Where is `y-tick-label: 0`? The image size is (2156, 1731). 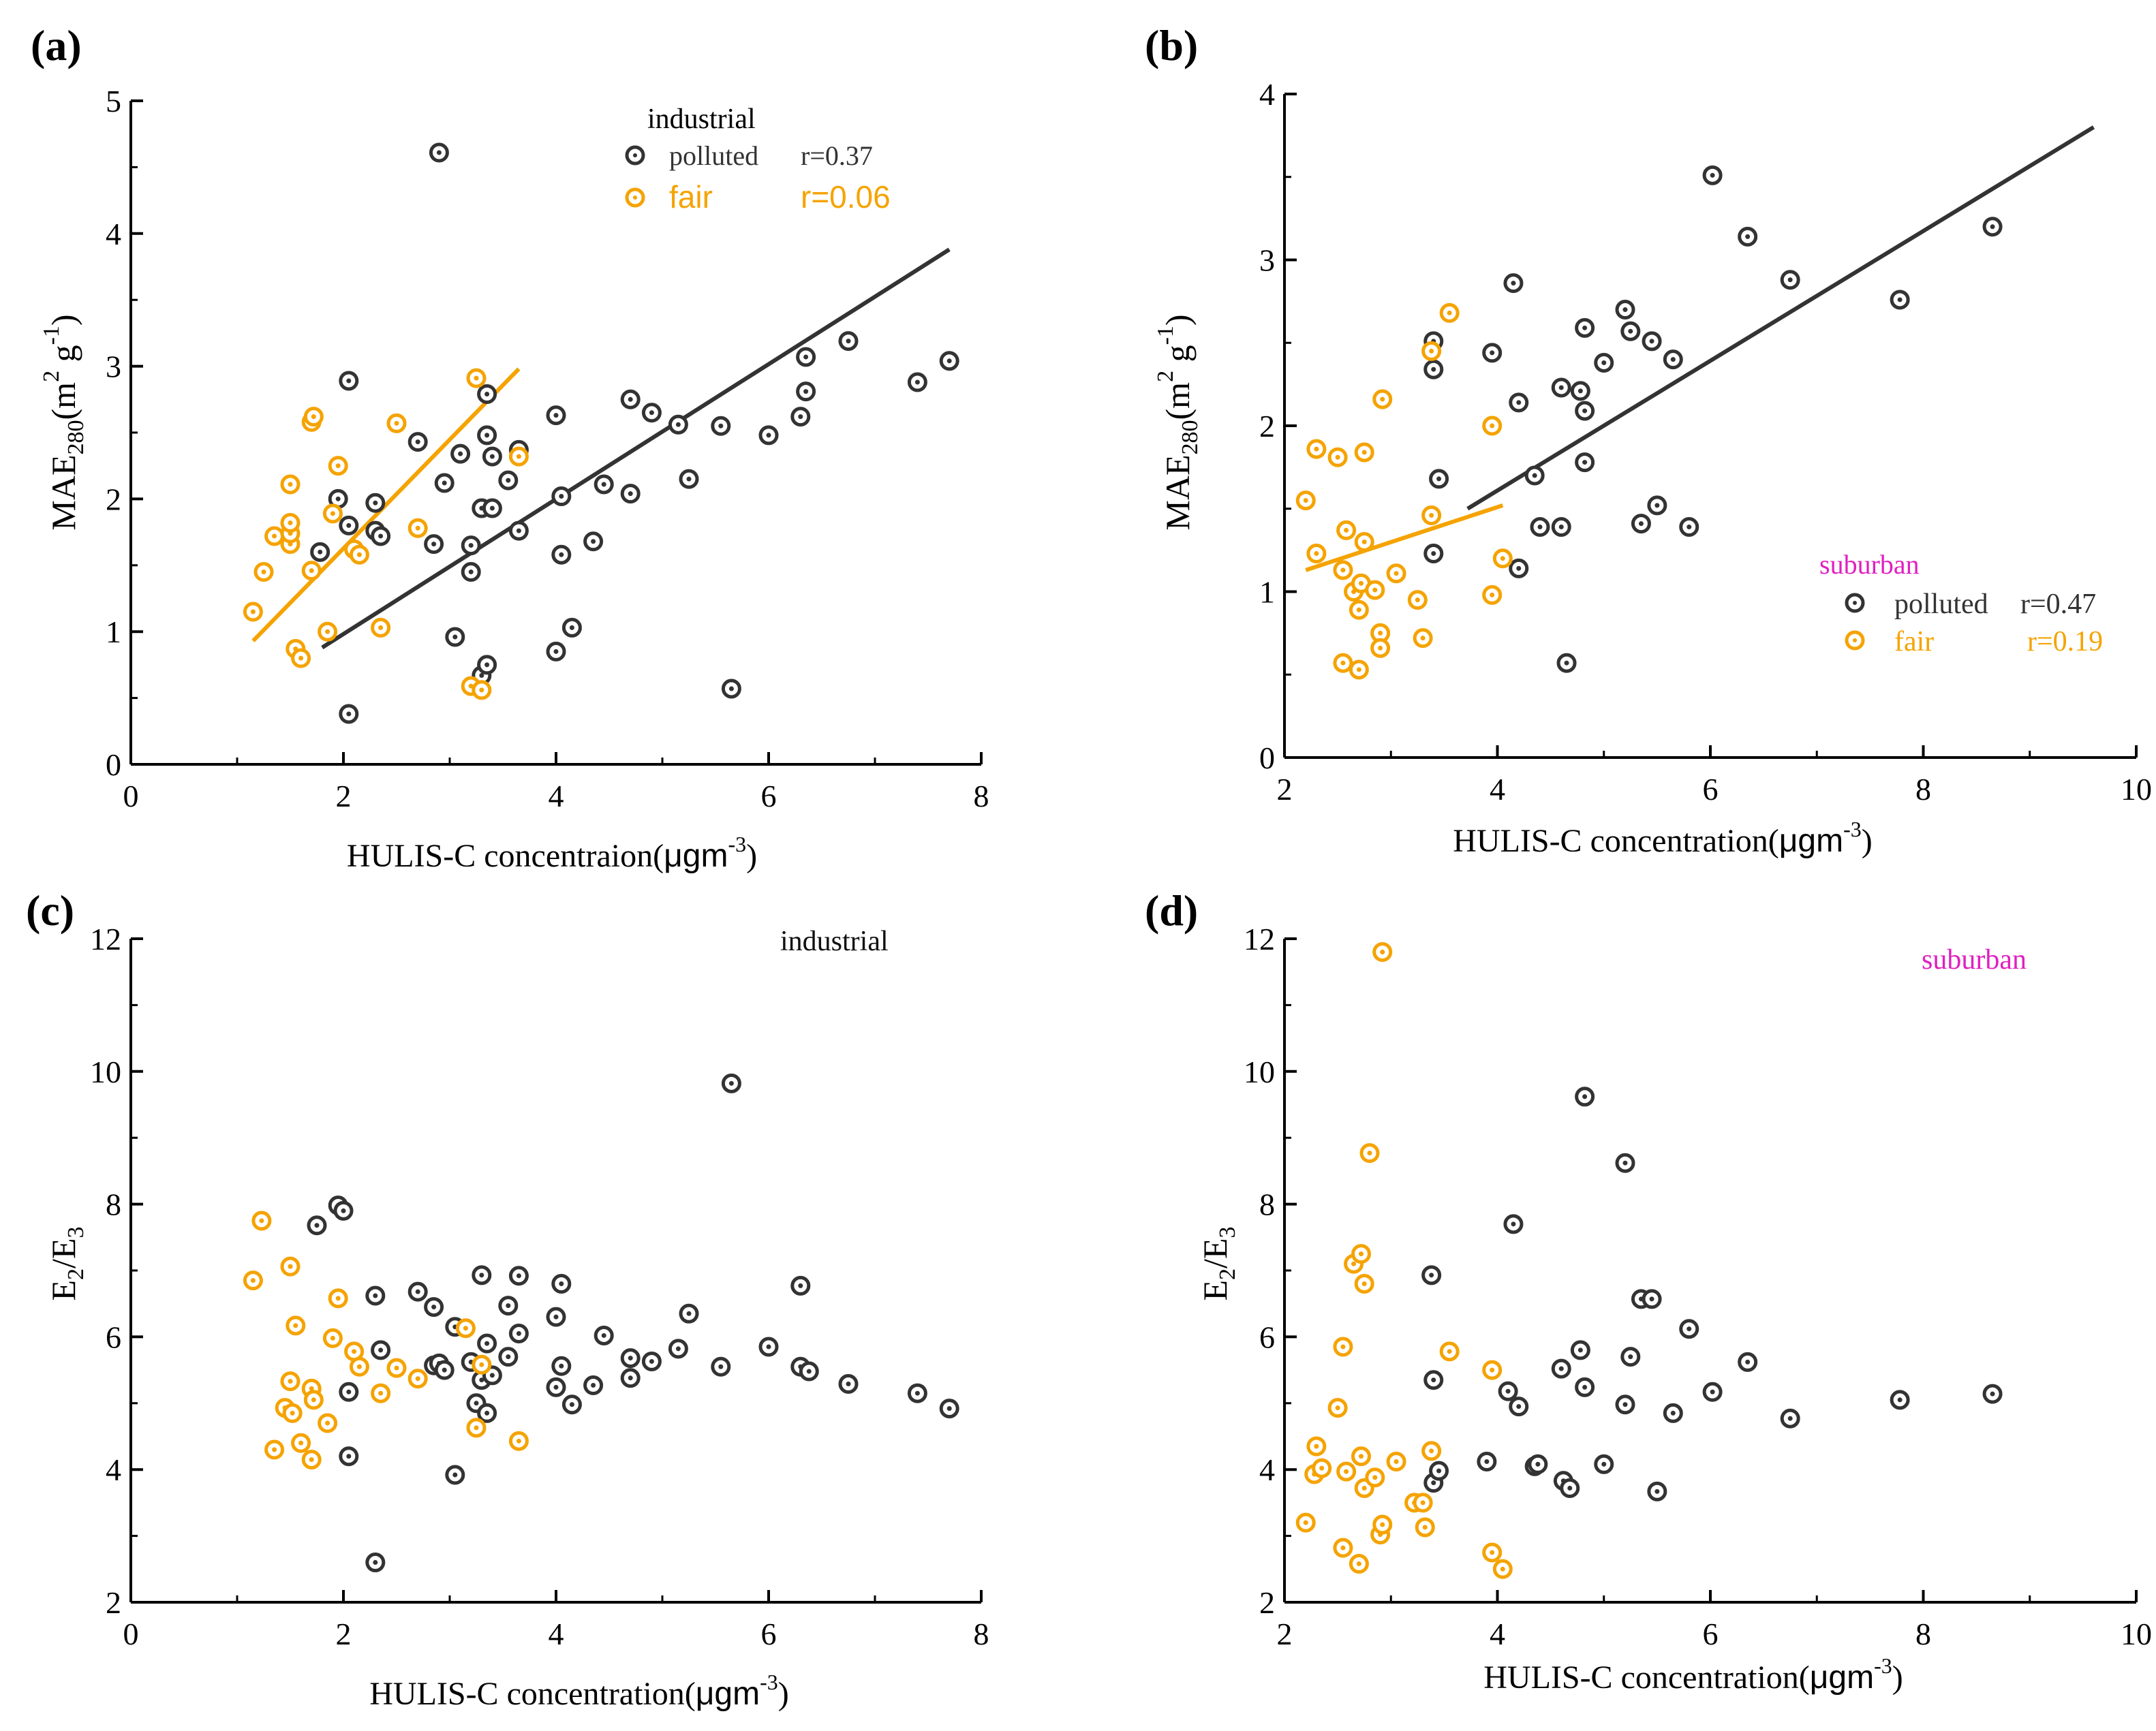 y-tick-label: 0 is located at coordinates (113, 764).